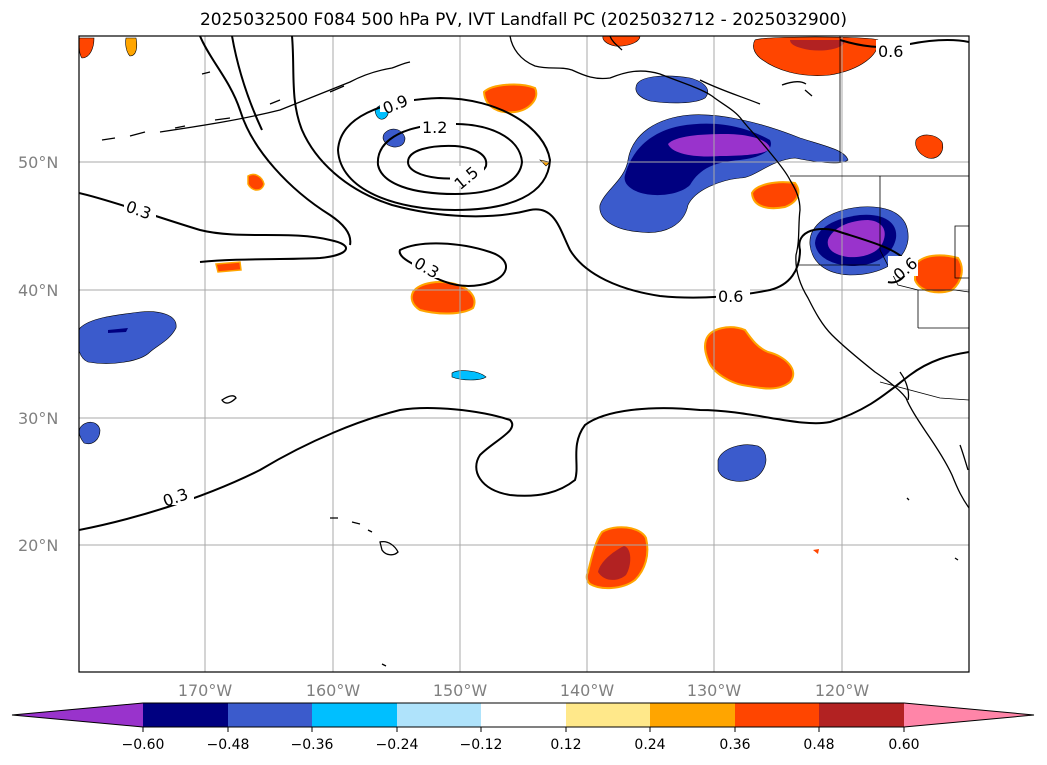  I want to click on lon-tick-label: 120°W, so click(842, 690).